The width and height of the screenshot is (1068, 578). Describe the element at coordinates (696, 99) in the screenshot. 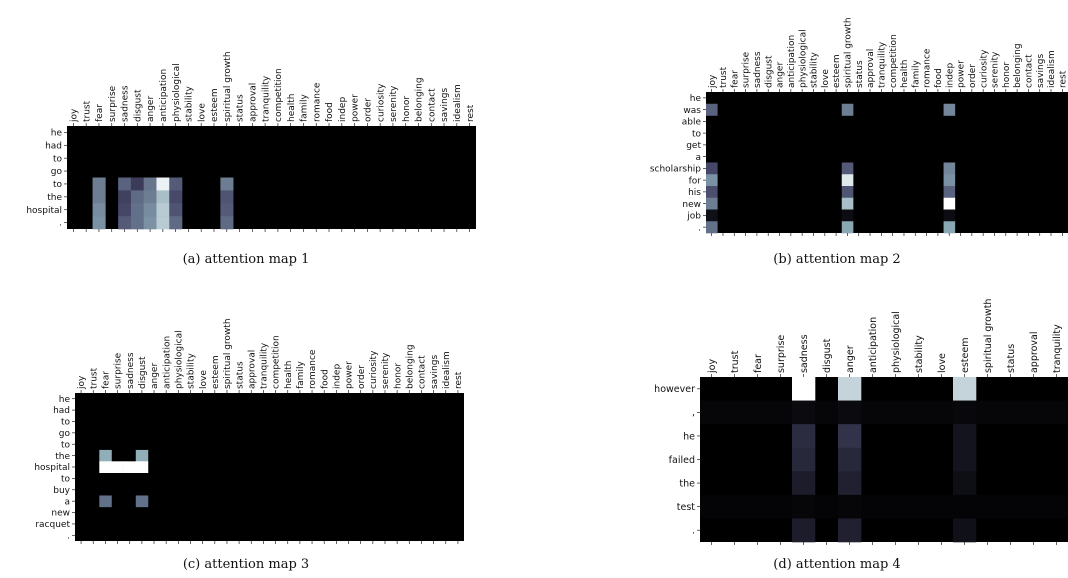

I see `y-tick-label: he` at that location.